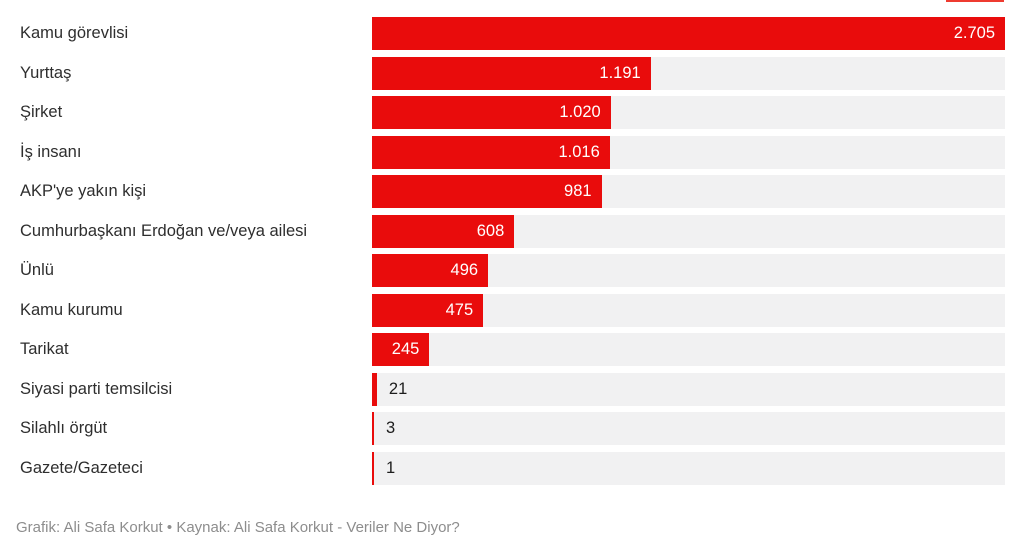 This screenshot has width=1024, height=557. Describe the element at coordinates (975, 1) in the screenshot. I see `cropped-bar-fragment` at that location.